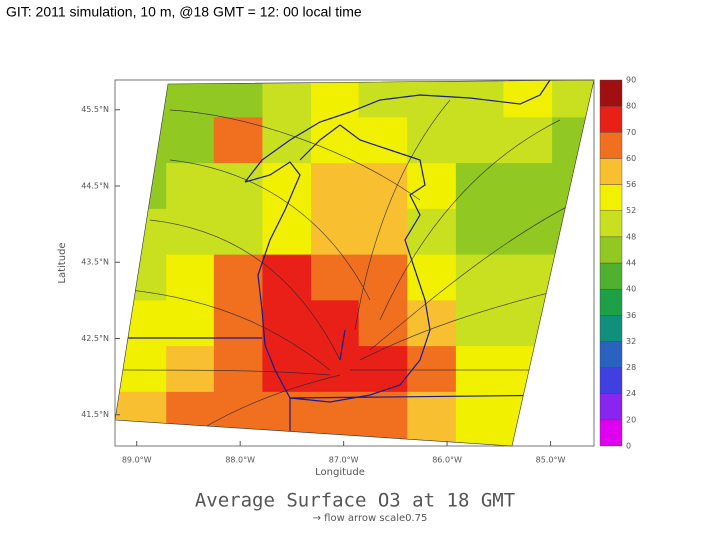  Describe the element at coordinates (95, 338) in the screenshot. I see `y-tick-label: 42.5°N` at that location.